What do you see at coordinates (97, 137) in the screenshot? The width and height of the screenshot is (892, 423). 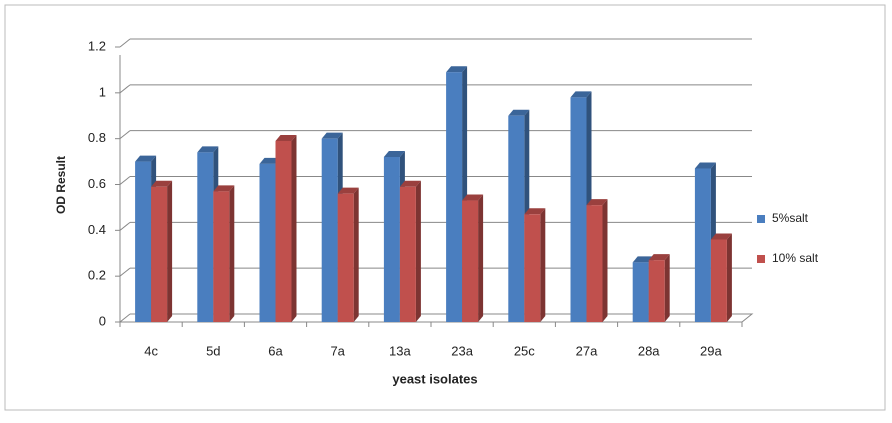 I see `y-tick-label: 0.8` at bounding box center [97, 137].